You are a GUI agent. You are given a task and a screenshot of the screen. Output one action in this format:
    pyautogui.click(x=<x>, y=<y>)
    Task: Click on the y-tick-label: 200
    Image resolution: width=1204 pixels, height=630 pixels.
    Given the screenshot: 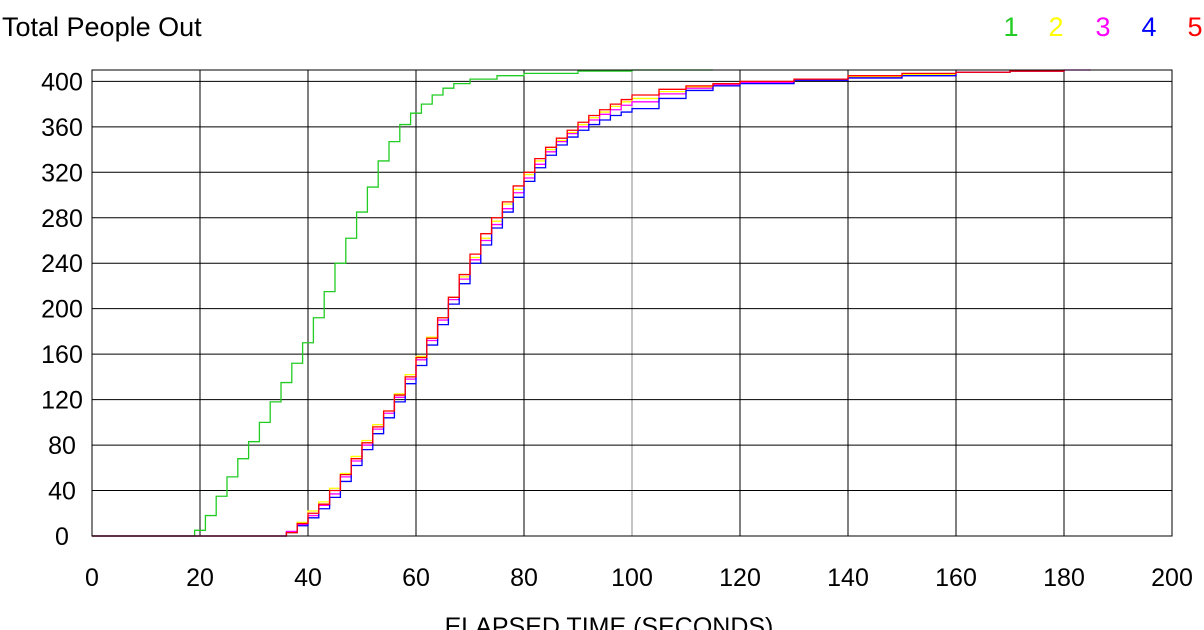 What is the action you would take?
    pyautogui.click(x=62, y=310)
    